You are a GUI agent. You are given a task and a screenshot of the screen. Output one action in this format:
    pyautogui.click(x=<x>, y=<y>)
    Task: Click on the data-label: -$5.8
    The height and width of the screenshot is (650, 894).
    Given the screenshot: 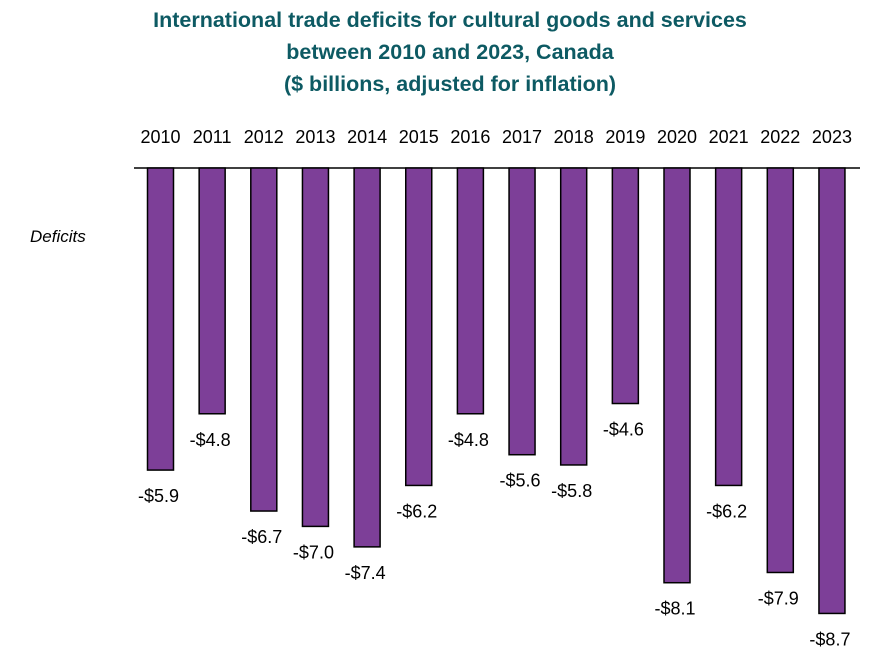 What is the action you would take?
    pyautogui.click(x=571, y=491)
    